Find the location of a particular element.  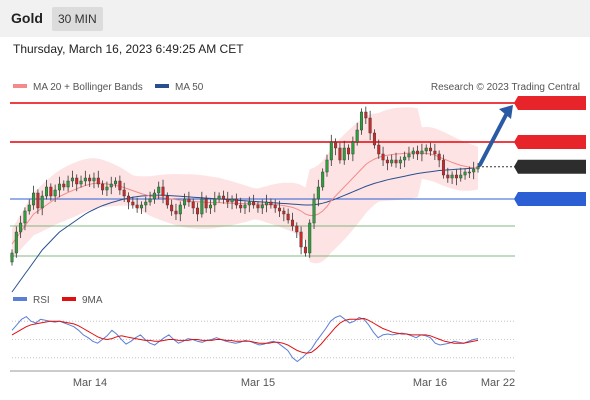

ma50-legend-swatch is located at coordinates (162, 86).